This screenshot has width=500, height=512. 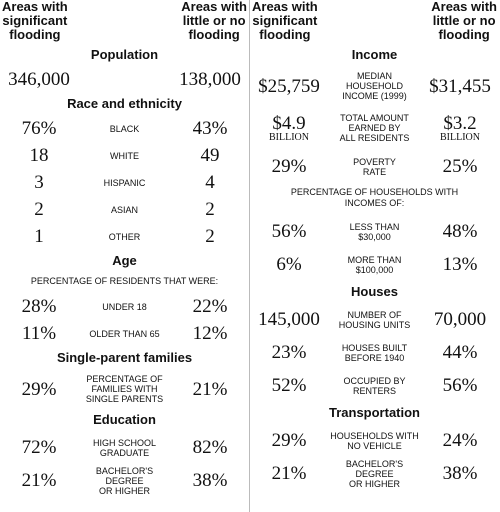 What do you see at coordinates (374, 352) in the screenshot?
I see `data-row: 23% HOUSES BUILT BEFORE 1940 44%` at bounding box center [374, 352].